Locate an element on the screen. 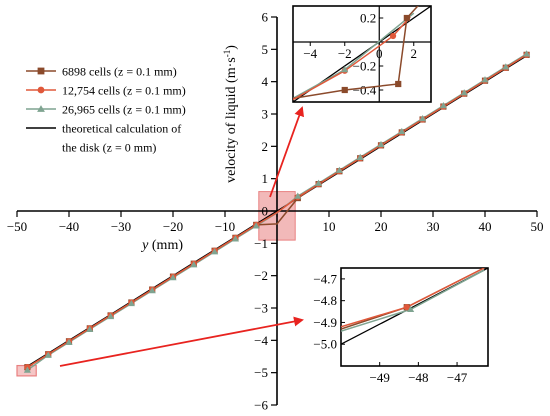 This screenshot has height=416, width=550. callout-arrow-center is located at coordinates (286, 152).